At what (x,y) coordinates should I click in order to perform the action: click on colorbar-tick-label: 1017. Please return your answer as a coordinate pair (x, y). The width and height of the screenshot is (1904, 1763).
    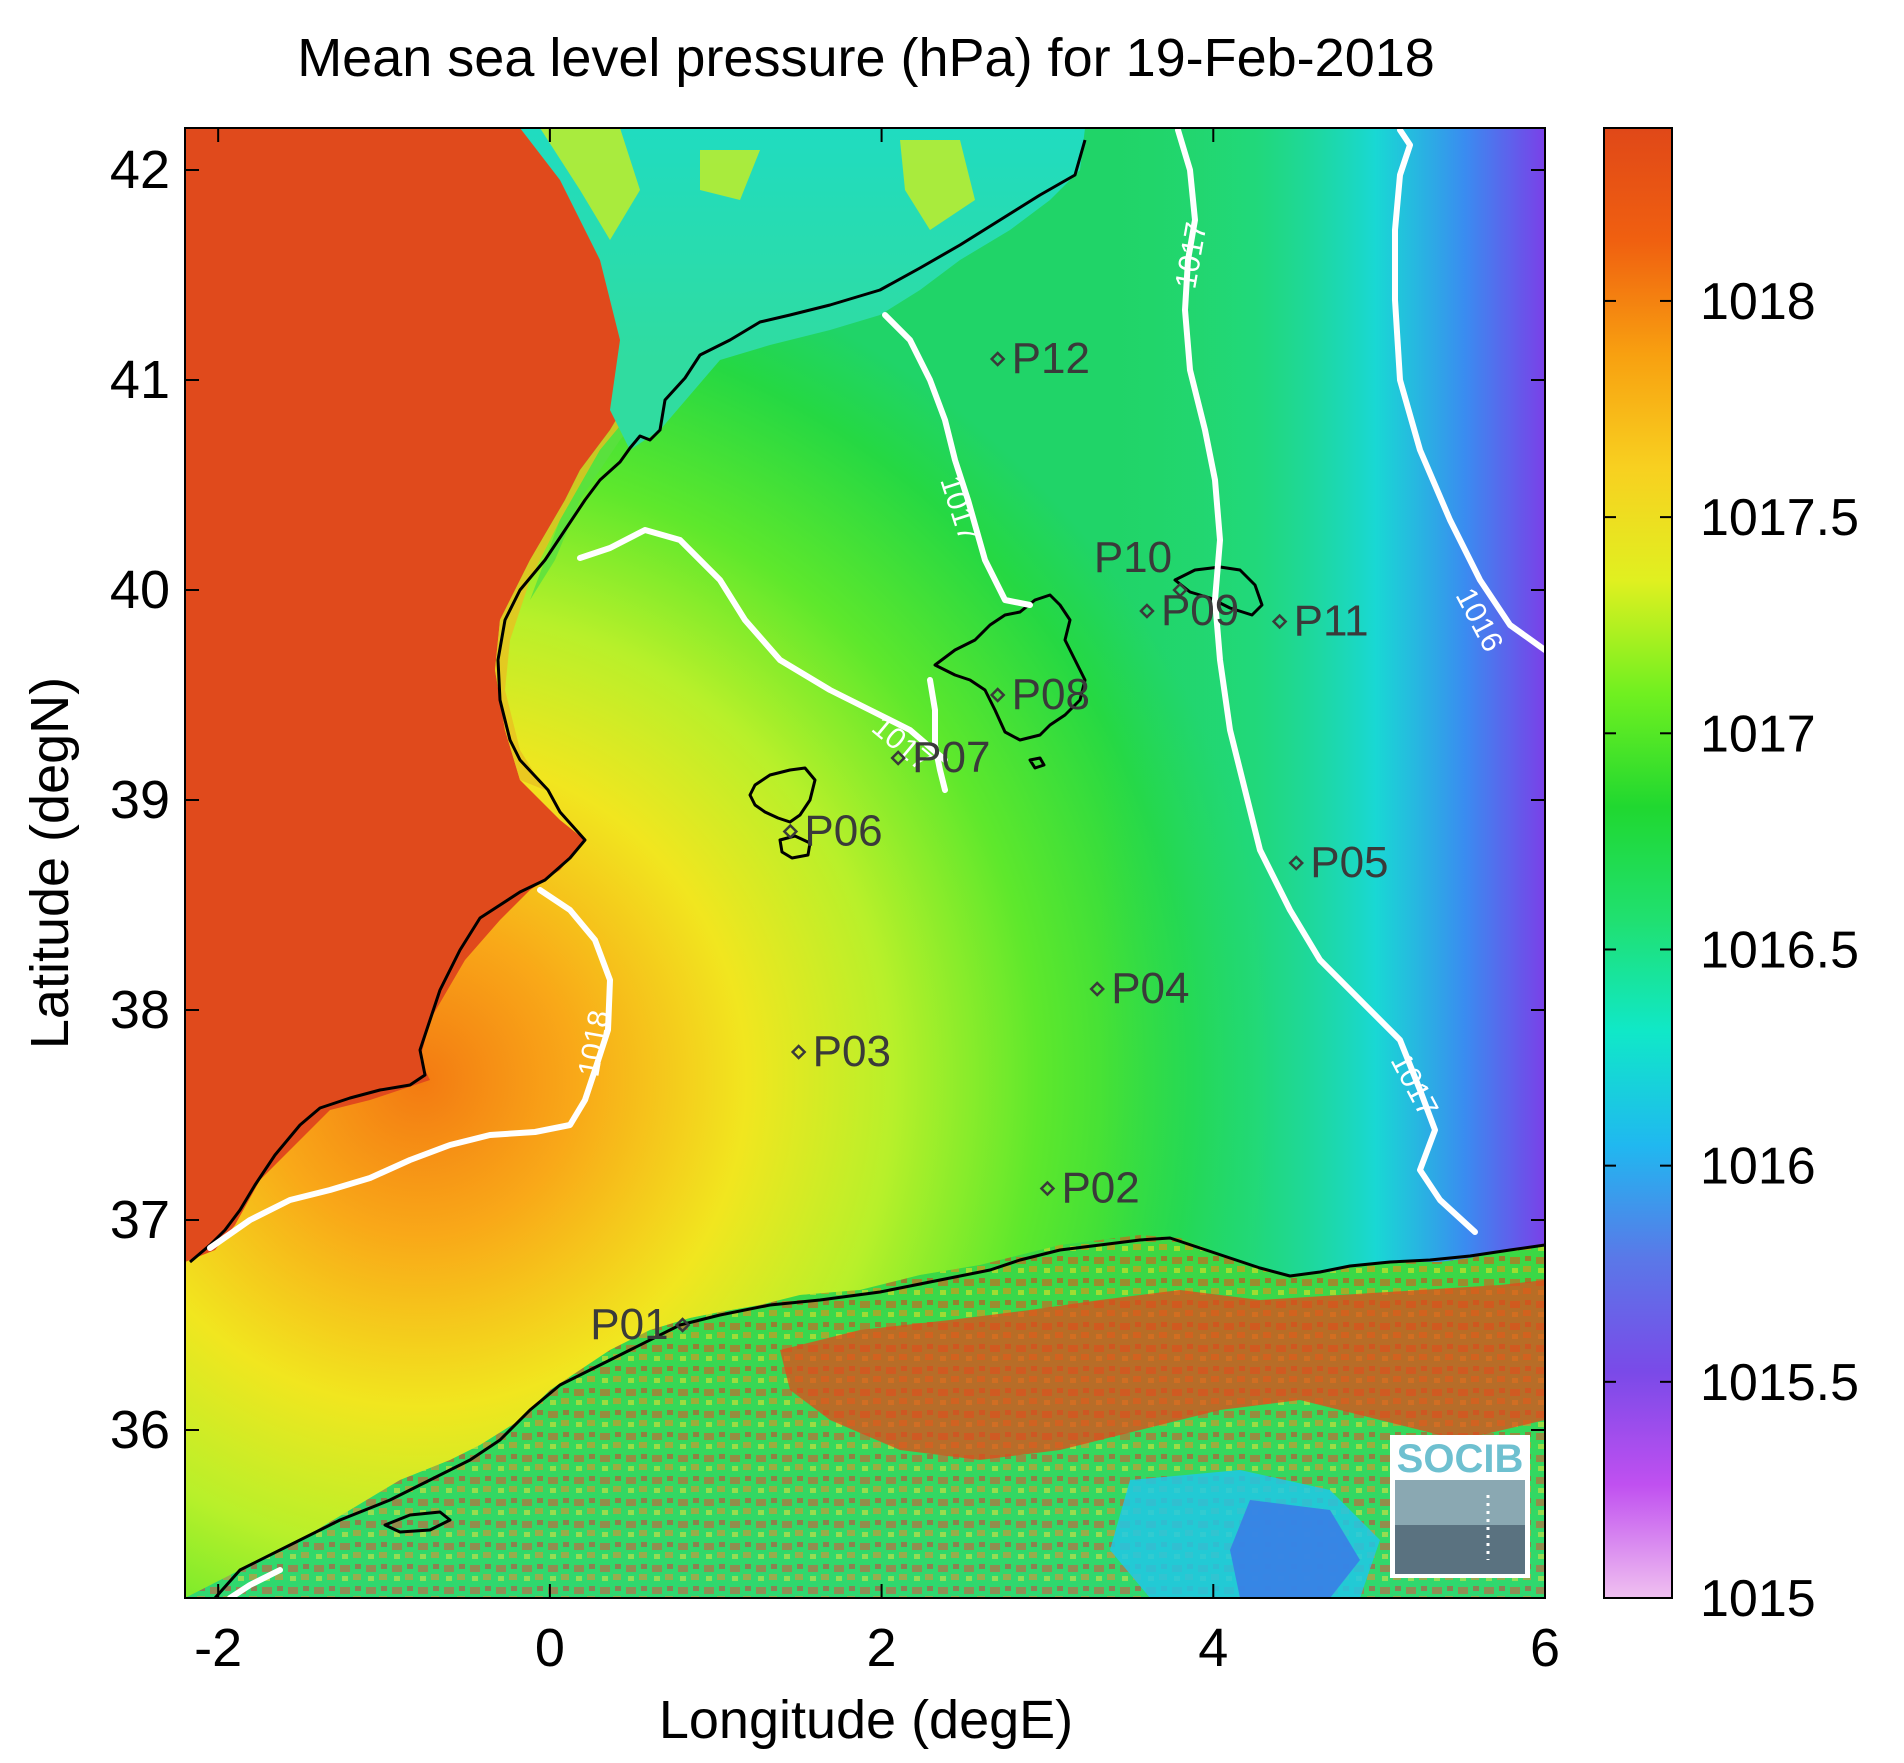
    Looking at the image, I should click on (1758, 734).